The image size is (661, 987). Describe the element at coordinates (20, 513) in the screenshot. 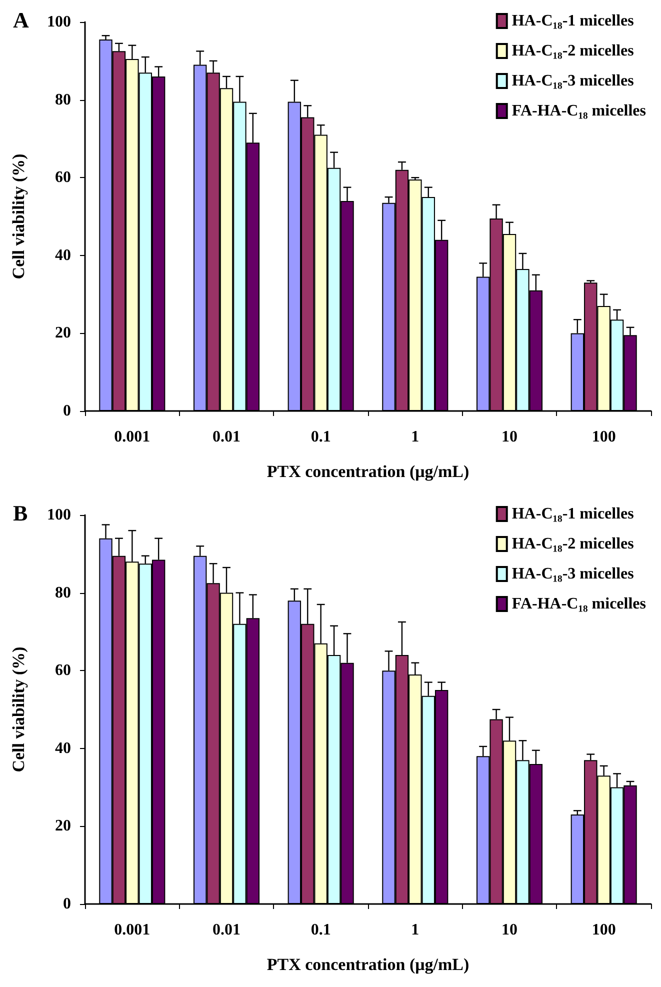

I see `chart-title: B` at that location.